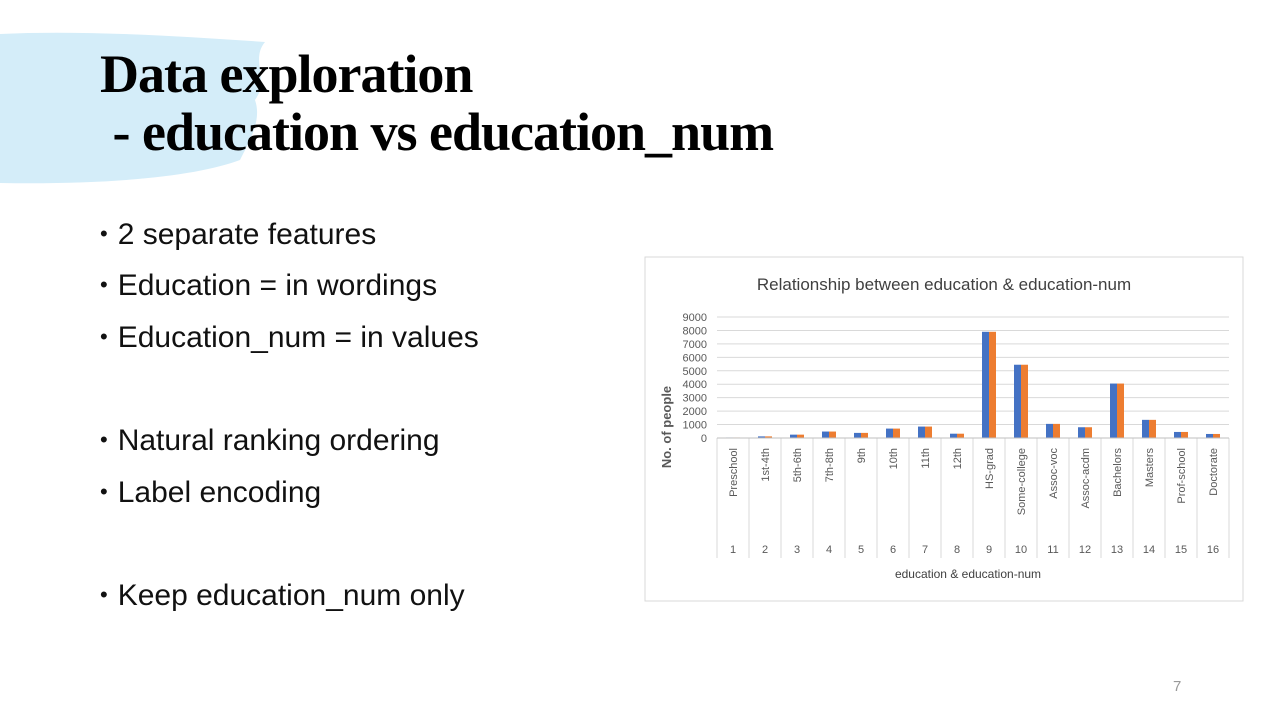 The image size is (1280, 720). I want to click on x-tick-label: Prof-school, so click(1182, 476).